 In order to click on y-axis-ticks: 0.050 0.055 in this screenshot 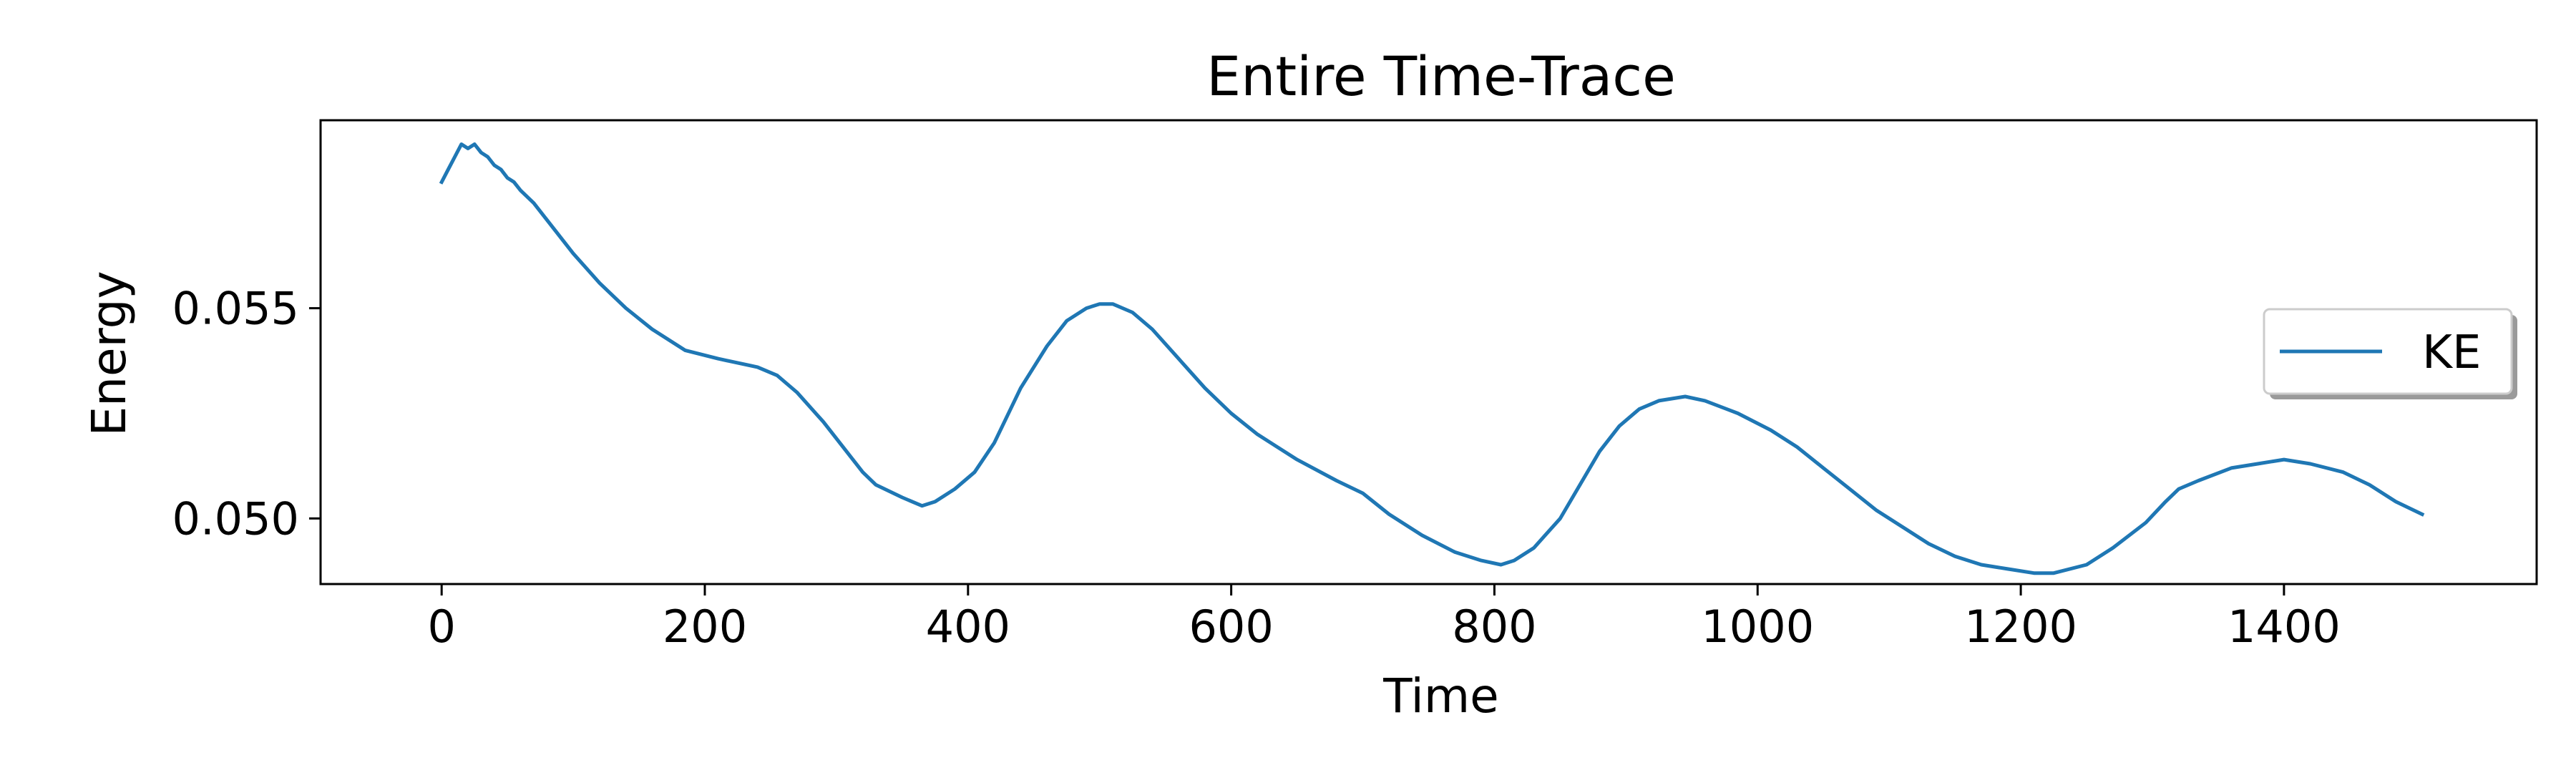, I will do `click(246, 414)`.